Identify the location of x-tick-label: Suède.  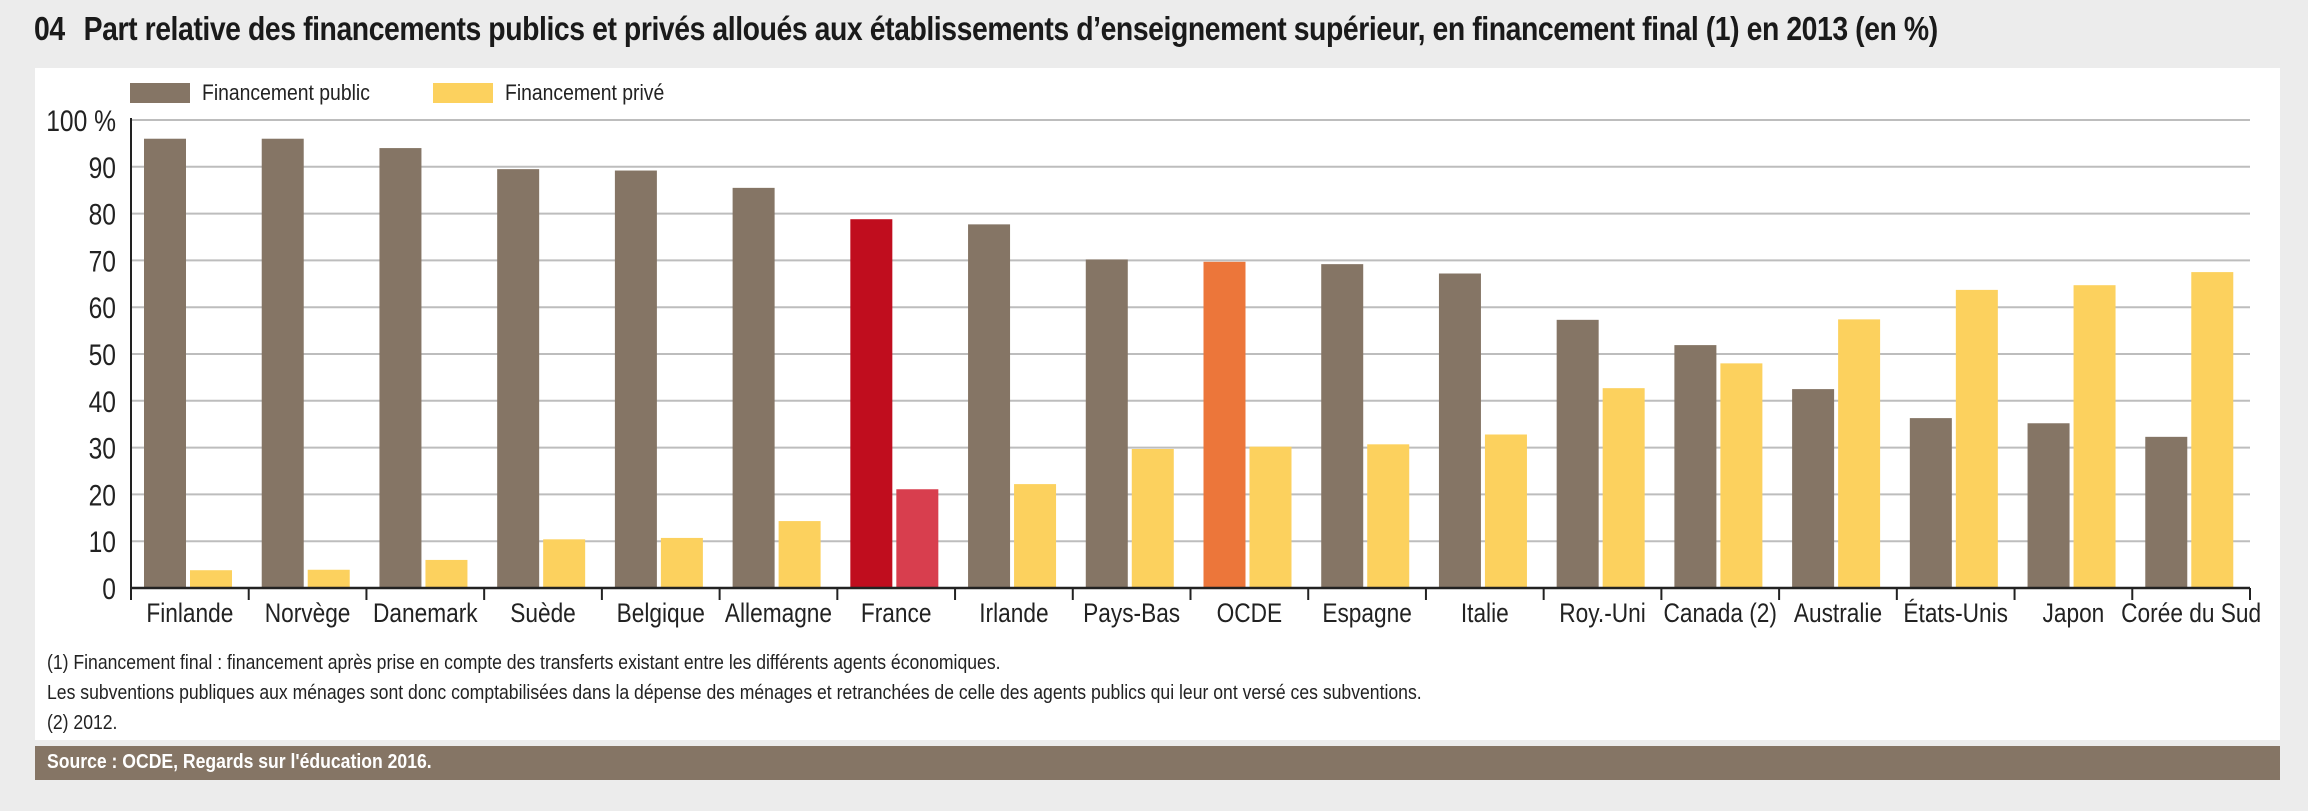
(543, 613).